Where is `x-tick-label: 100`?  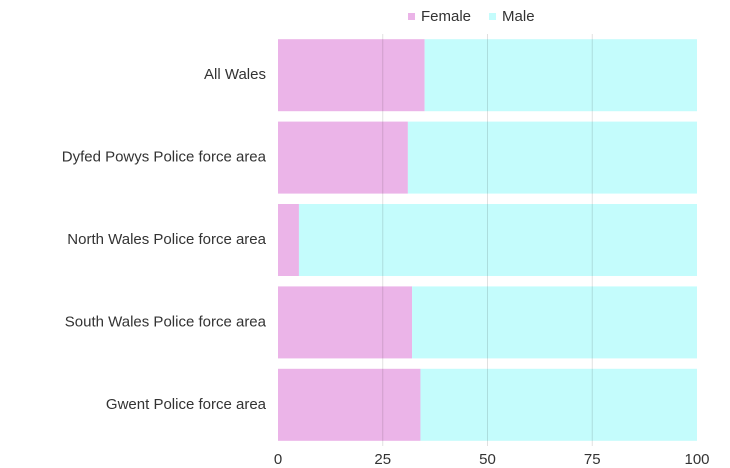 x-tick-label: 100 is located at coordinates (696, 459).